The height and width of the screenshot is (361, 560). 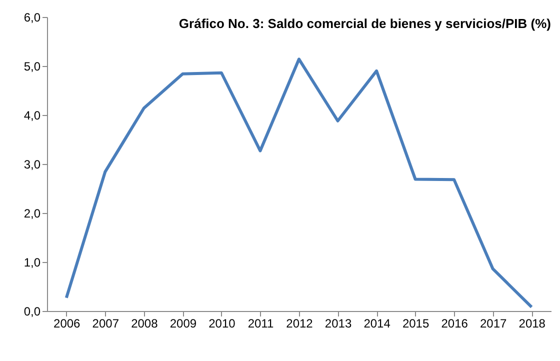 I want to click on x-tick-label: 2011, so click(x=261, y=323).